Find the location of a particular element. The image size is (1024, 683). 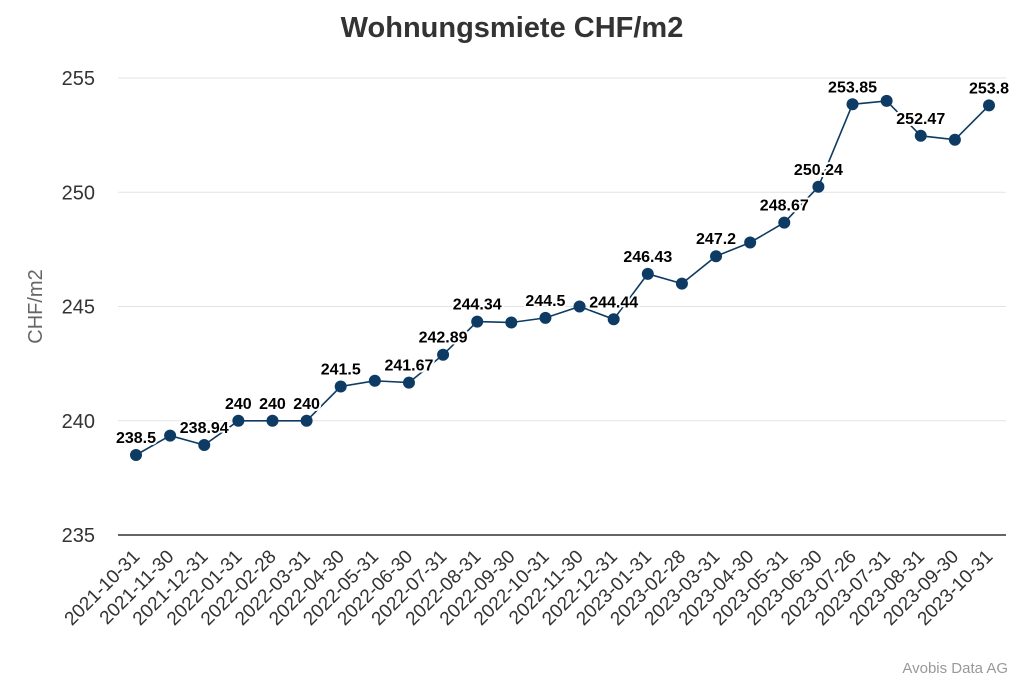

data-label: 250.24 is located at coordinates (818, 170).